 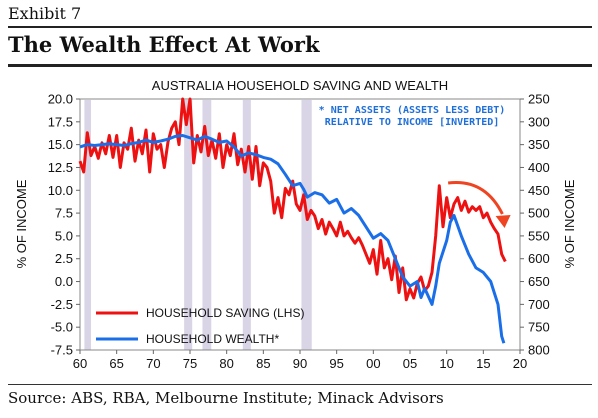 I want to click on legend-label-saving: HOUSEHOLD SAVING (LHS), so click(x=225, y=313).